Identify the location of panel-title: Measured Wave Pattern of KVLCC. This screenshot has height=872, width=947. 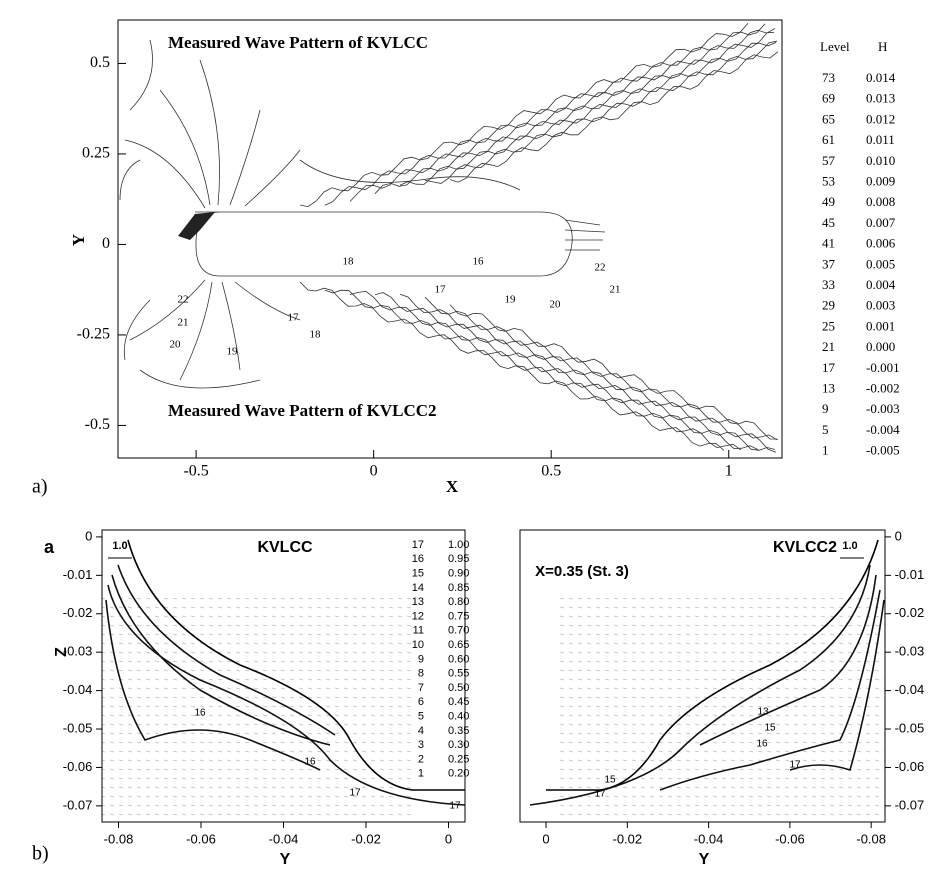
(298, 42).